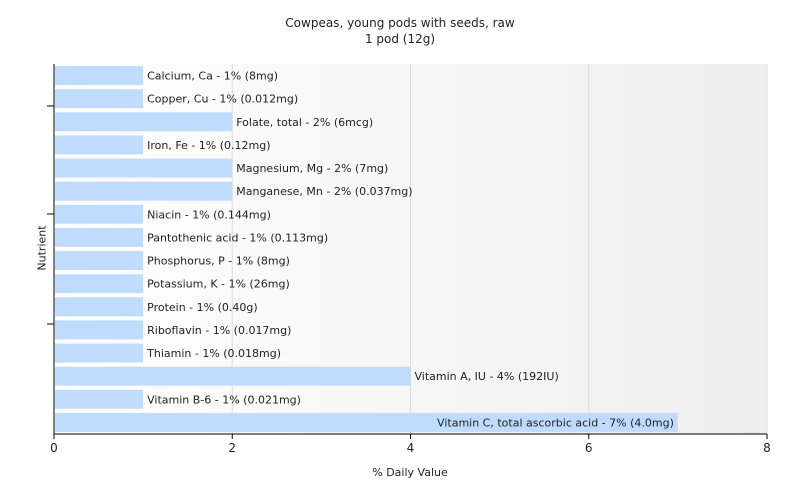 This screenshot has height=500, width=800. Describe the element at coordinates (213, 353) in the screenshot. I see `bar-label: Thiamin - 1% (0.018mg)` at that location.